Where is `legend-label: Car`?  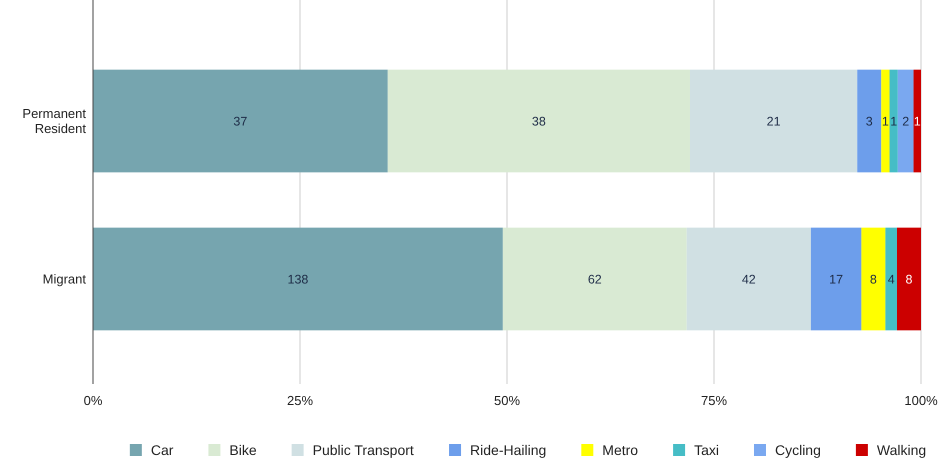 legend-label: Car is located at coordinates (162, 450).